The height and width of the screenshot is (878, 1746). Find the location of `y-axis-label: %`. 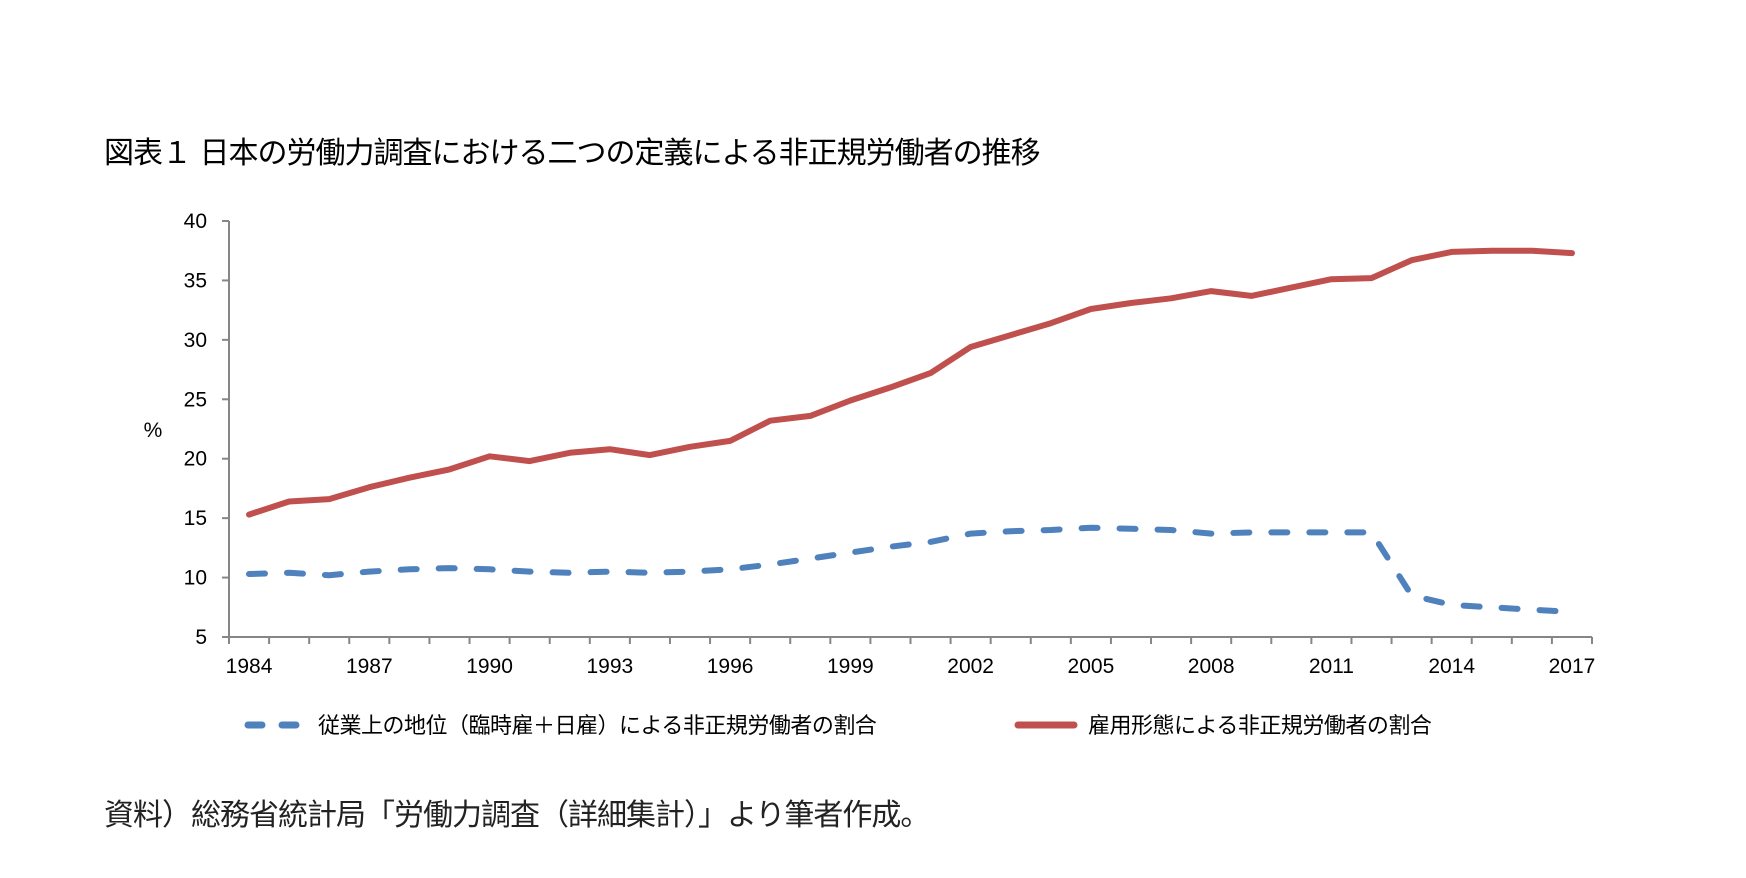

y-axis-label: % is located at coordinates (153, 430).